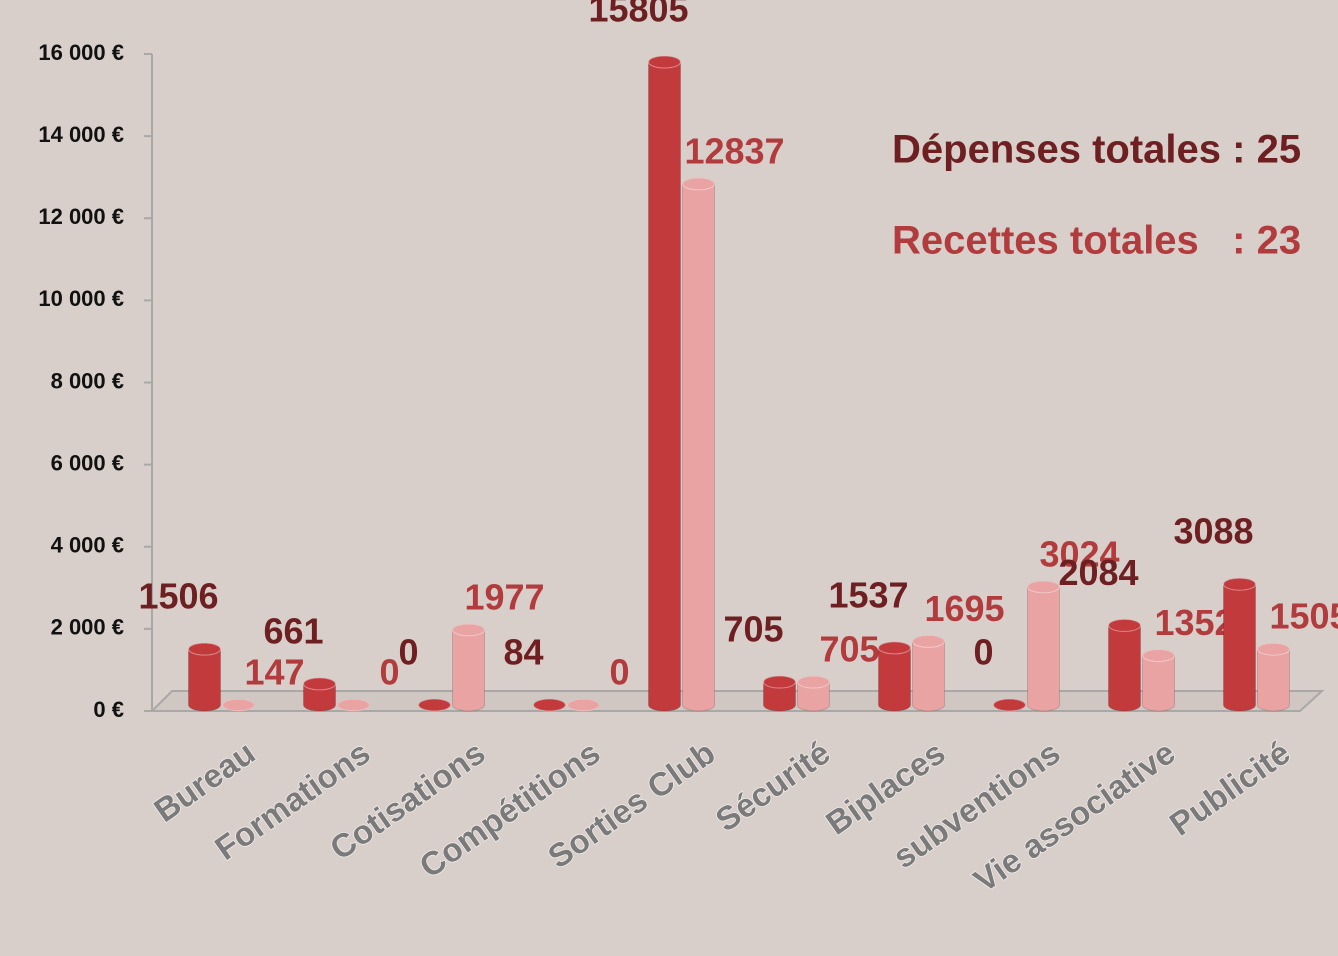  I want to click on x-tick-label: Sécurité, so click(773, 786).